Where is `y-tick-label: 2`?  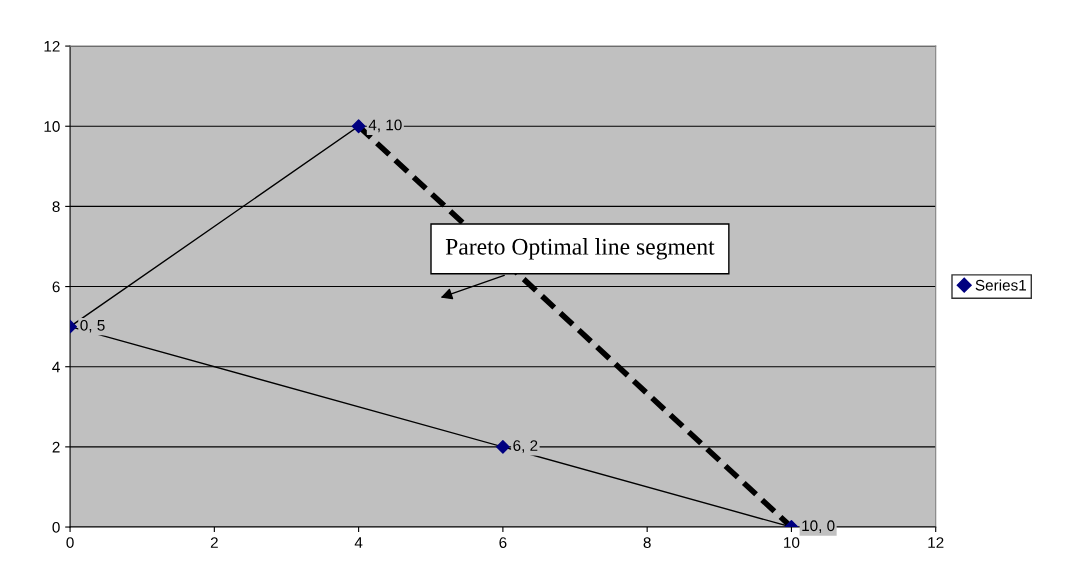
y-tick-label: 2 is located at coordinates (56, 447).